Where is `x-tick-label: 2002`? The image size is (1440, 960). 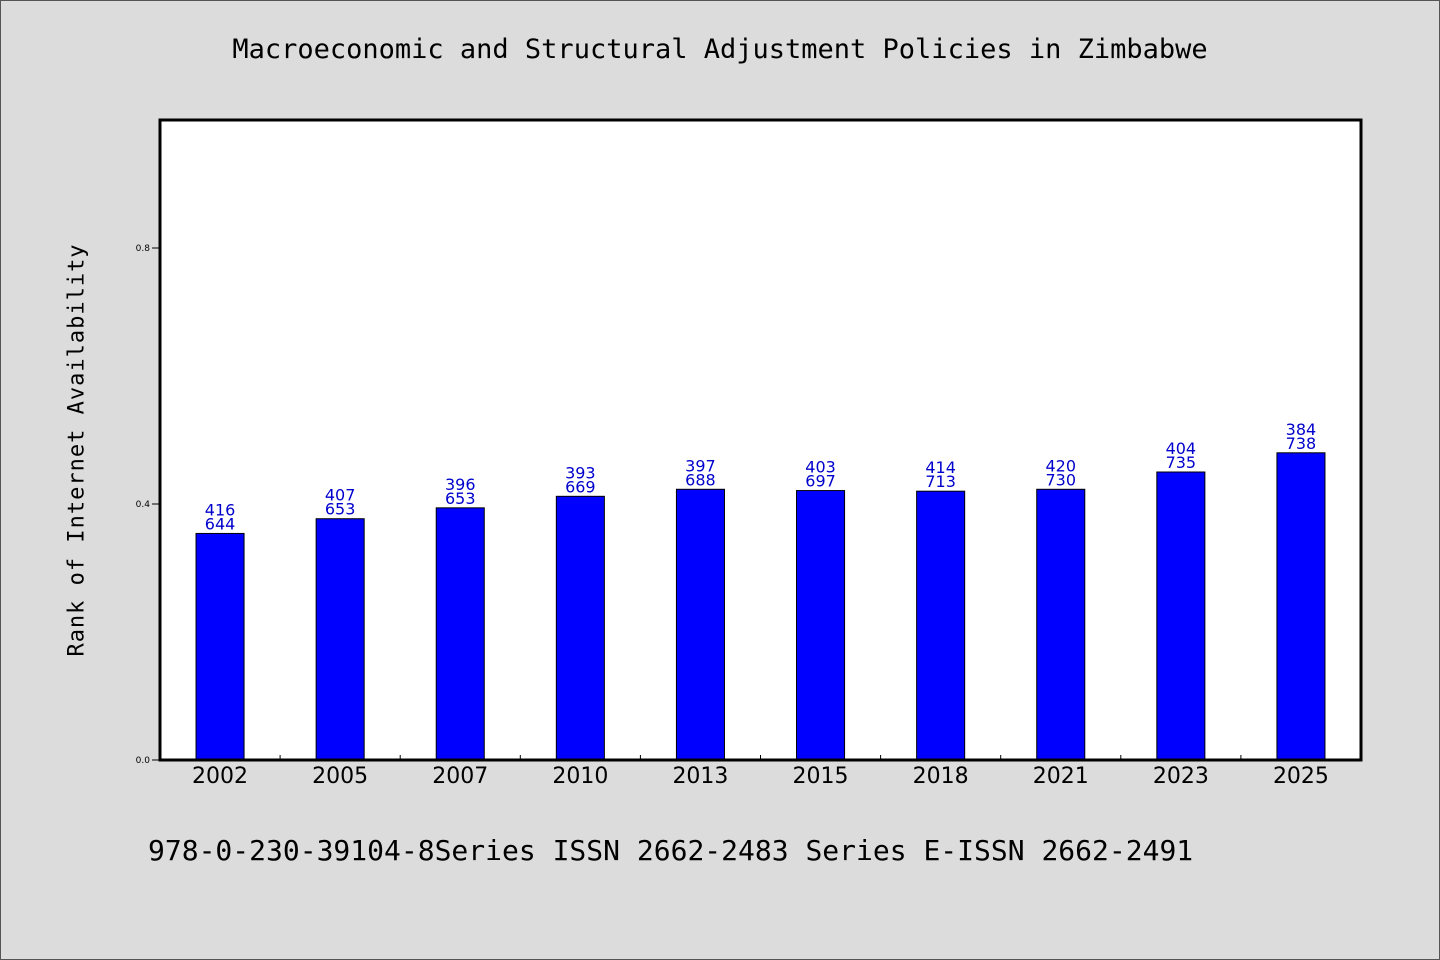
x-tick-label: 2002 is located at coordinates (220, 776).